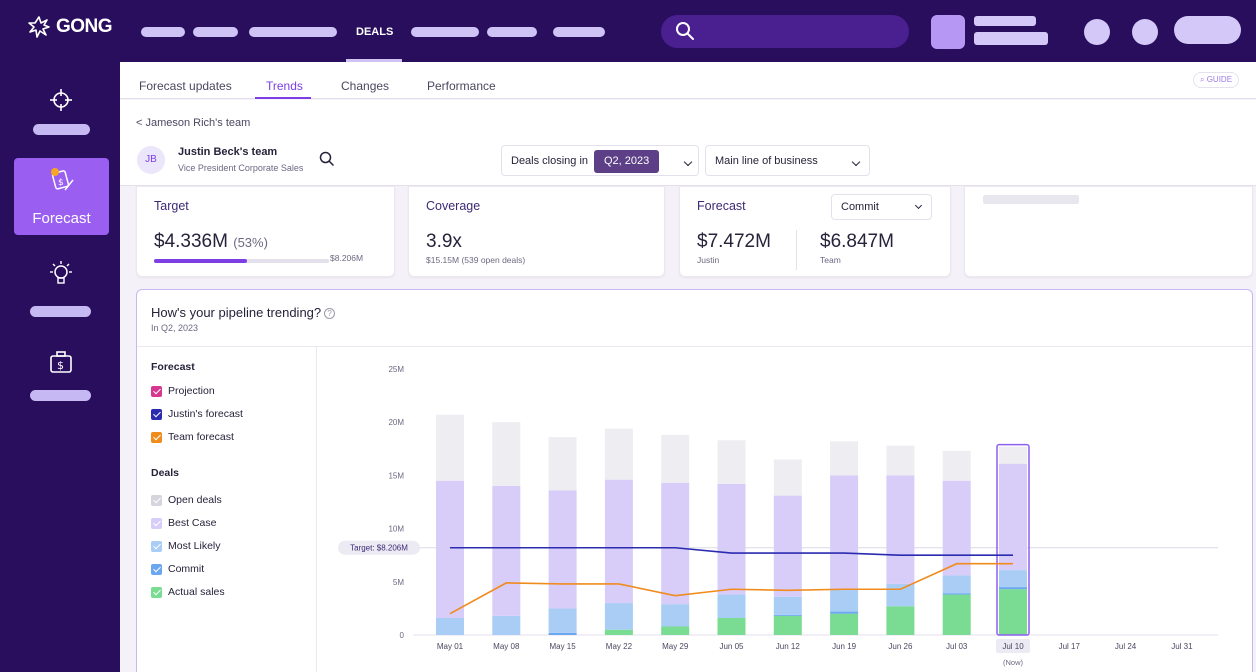 This screenshot has height=672, width=1256. What do you see at coordinates (1013, 646) in the screenshot?
I see `x-tick-label: Jul 10` at bounding box center [1013, 646].